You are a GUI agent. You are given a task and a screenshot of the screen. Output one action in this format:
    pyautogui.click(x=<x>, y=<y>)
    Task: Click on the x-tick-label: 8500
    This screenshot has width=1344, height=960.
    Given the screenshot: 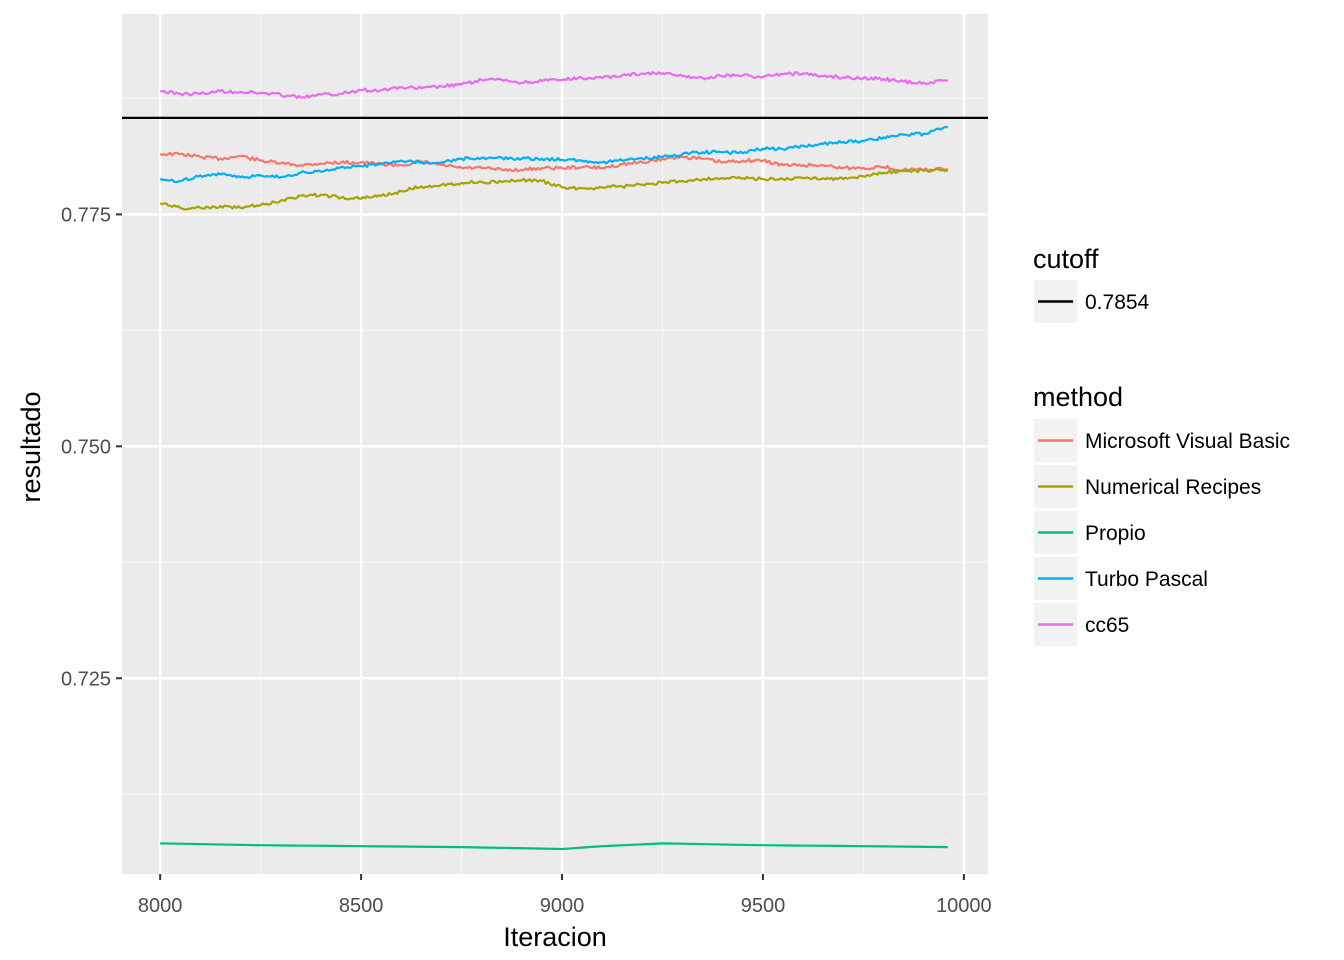 What is the action you would take?
    pyautogui.click(x=361, y=906)
    